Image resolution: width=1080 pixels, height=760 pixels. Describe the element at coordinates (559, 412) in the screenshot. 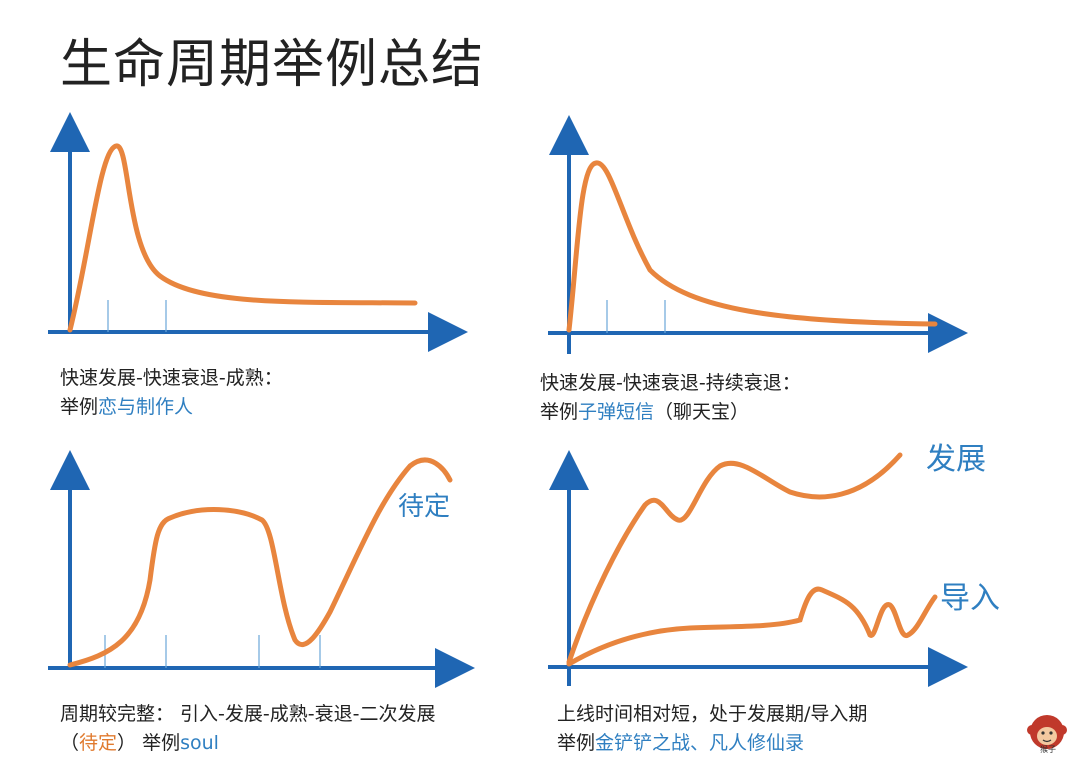

I see `panel-2-caption-prefix: 举例` at that location.